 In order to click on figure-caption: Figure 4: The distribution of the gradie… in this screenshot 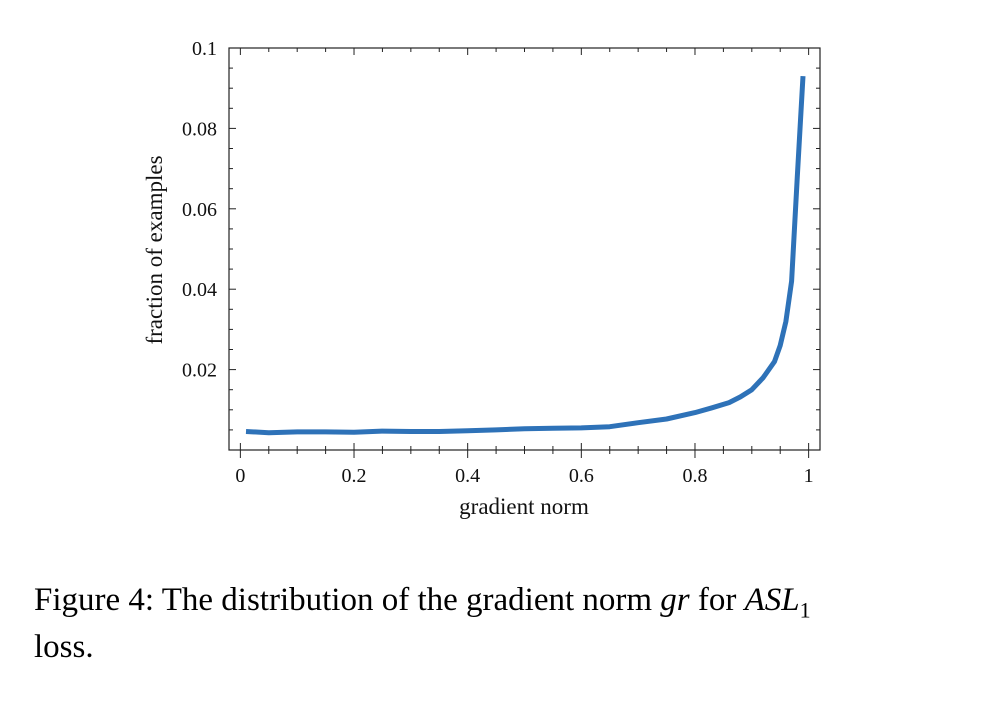, I will do `click(509, 624)`.